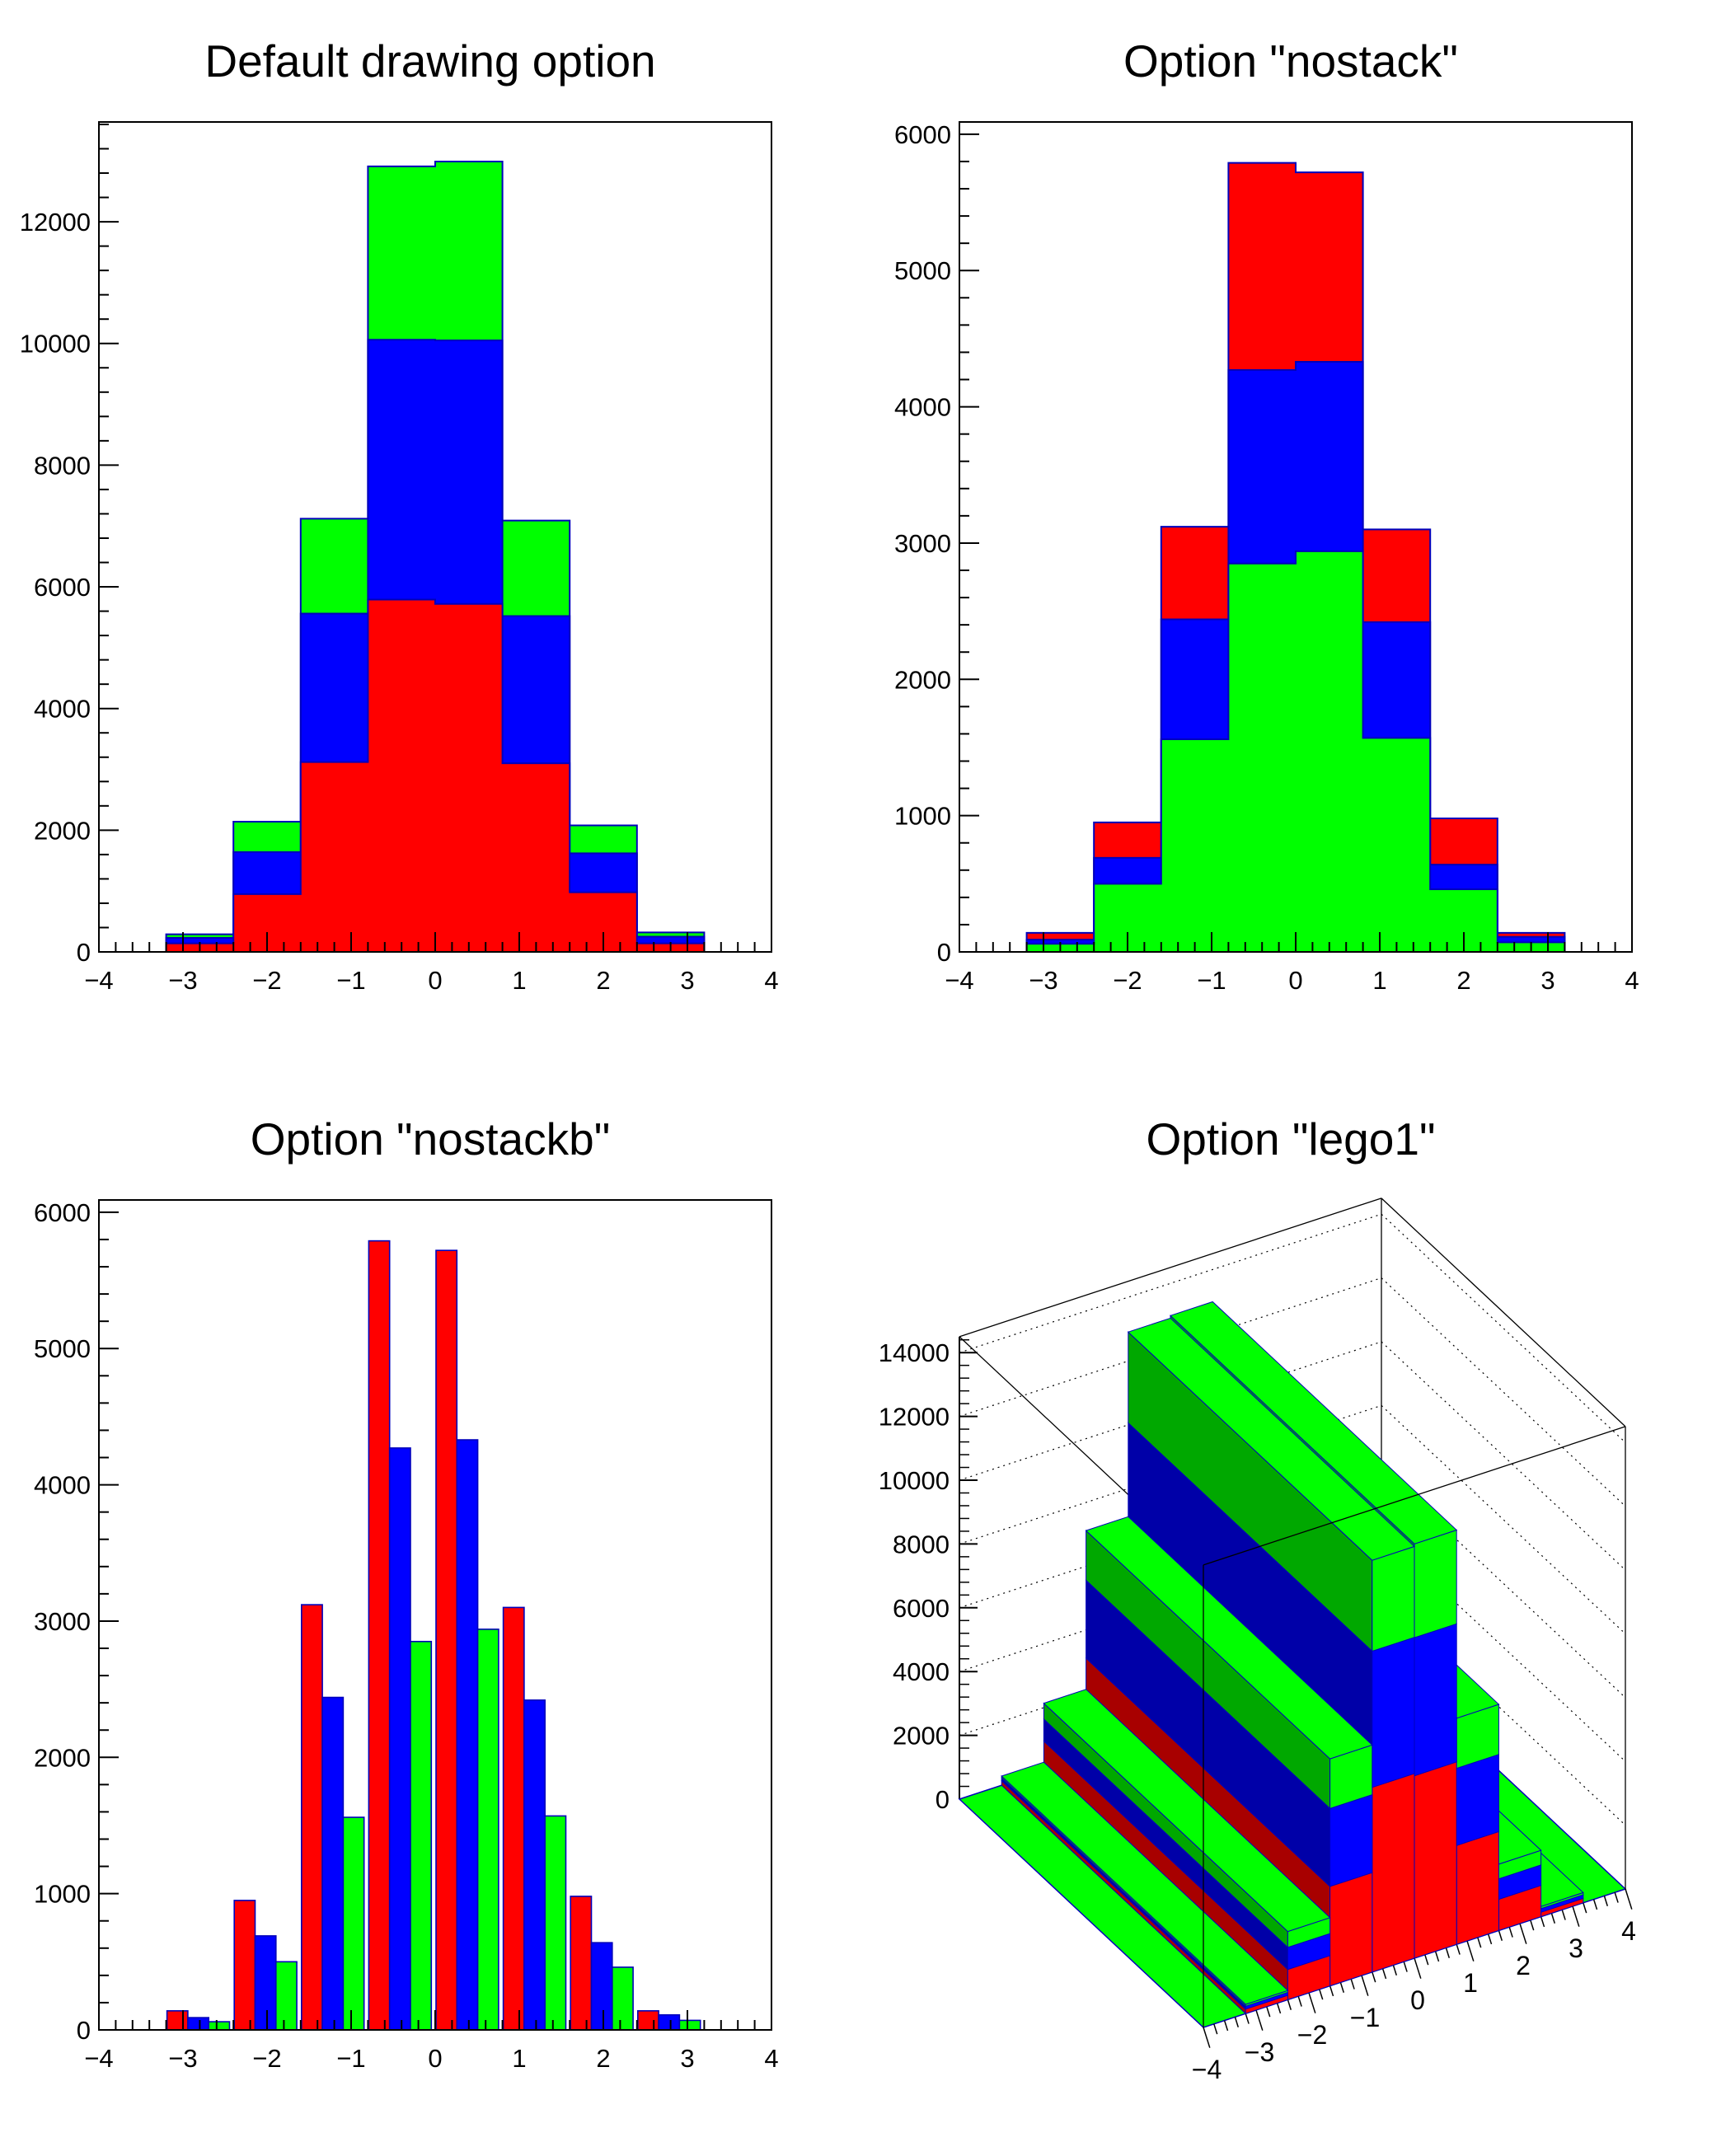 The height and width of the screenshot is (2156, 1721). I want to click on nostackb-bars, so click(433, 1635).